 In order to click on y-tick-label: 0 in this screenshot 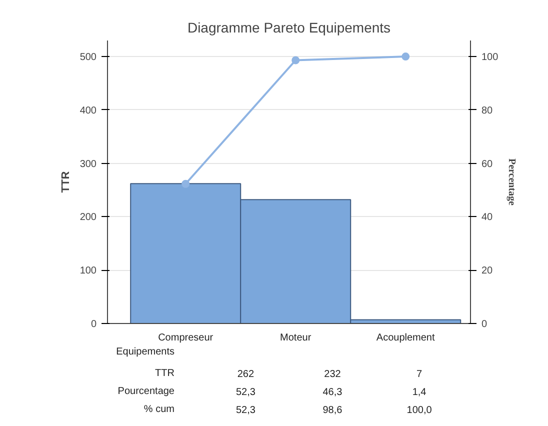, I will do `click(93, 324)`.